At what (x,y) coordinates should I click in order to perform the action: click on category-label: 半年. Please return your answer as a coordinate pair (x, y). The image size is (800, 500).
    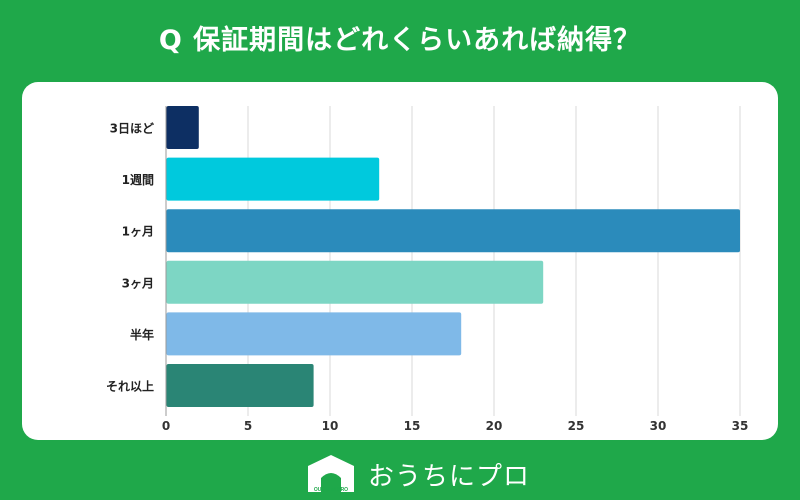
    Looking at the image, I should click on (142, 334).